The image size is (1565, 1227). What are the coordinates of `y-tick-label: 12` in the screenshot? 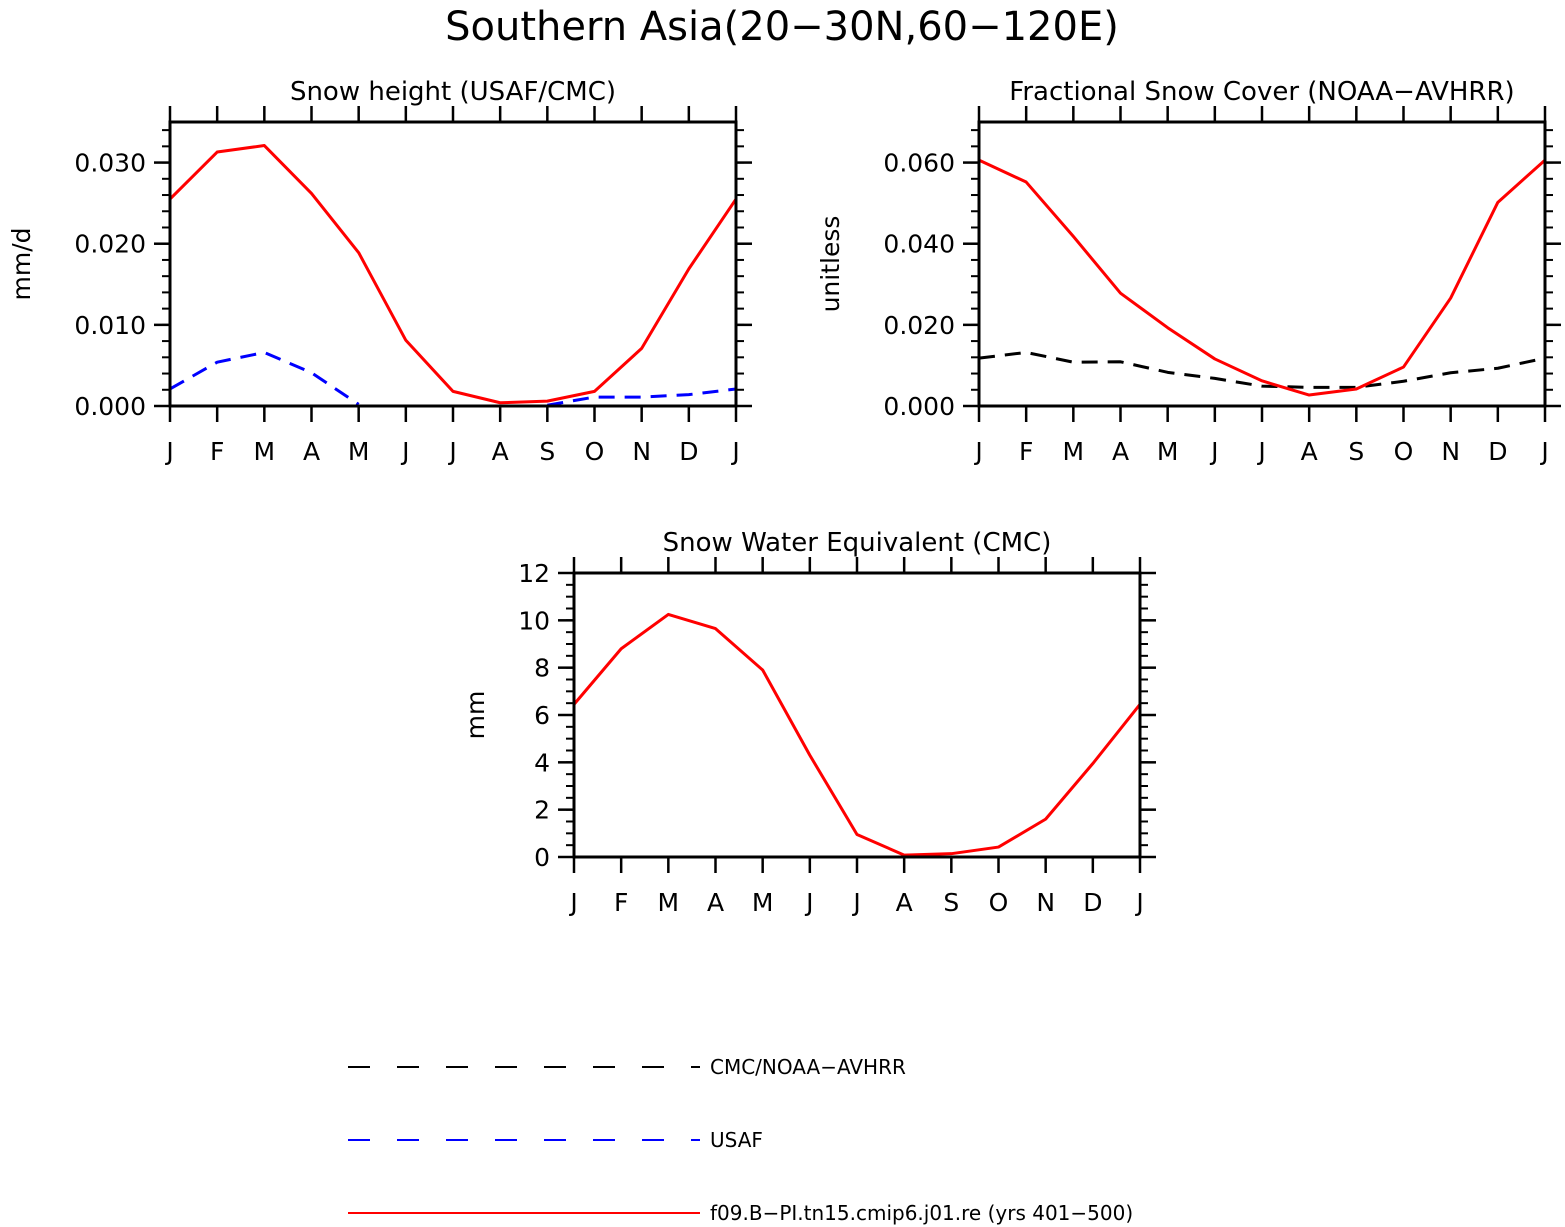 It's located at (534, 573).